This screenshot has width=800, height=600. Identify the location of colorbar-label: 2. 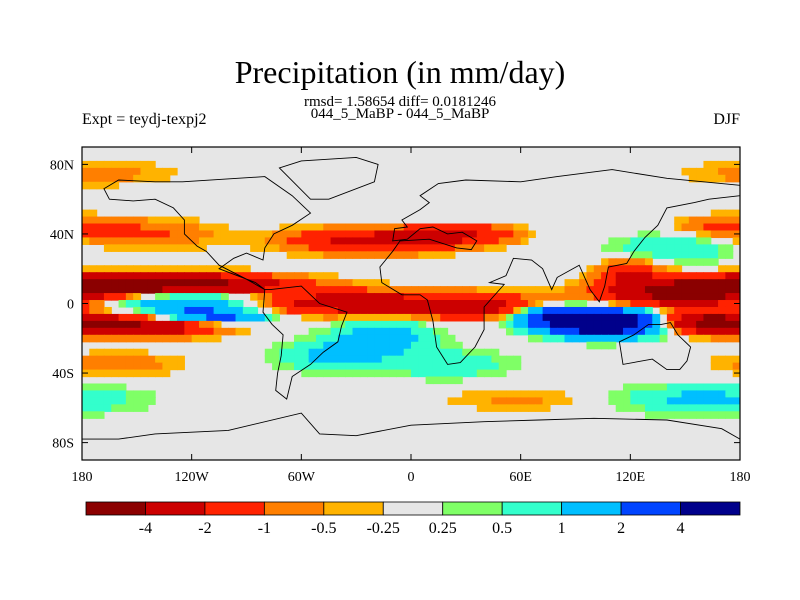
(621, 528).